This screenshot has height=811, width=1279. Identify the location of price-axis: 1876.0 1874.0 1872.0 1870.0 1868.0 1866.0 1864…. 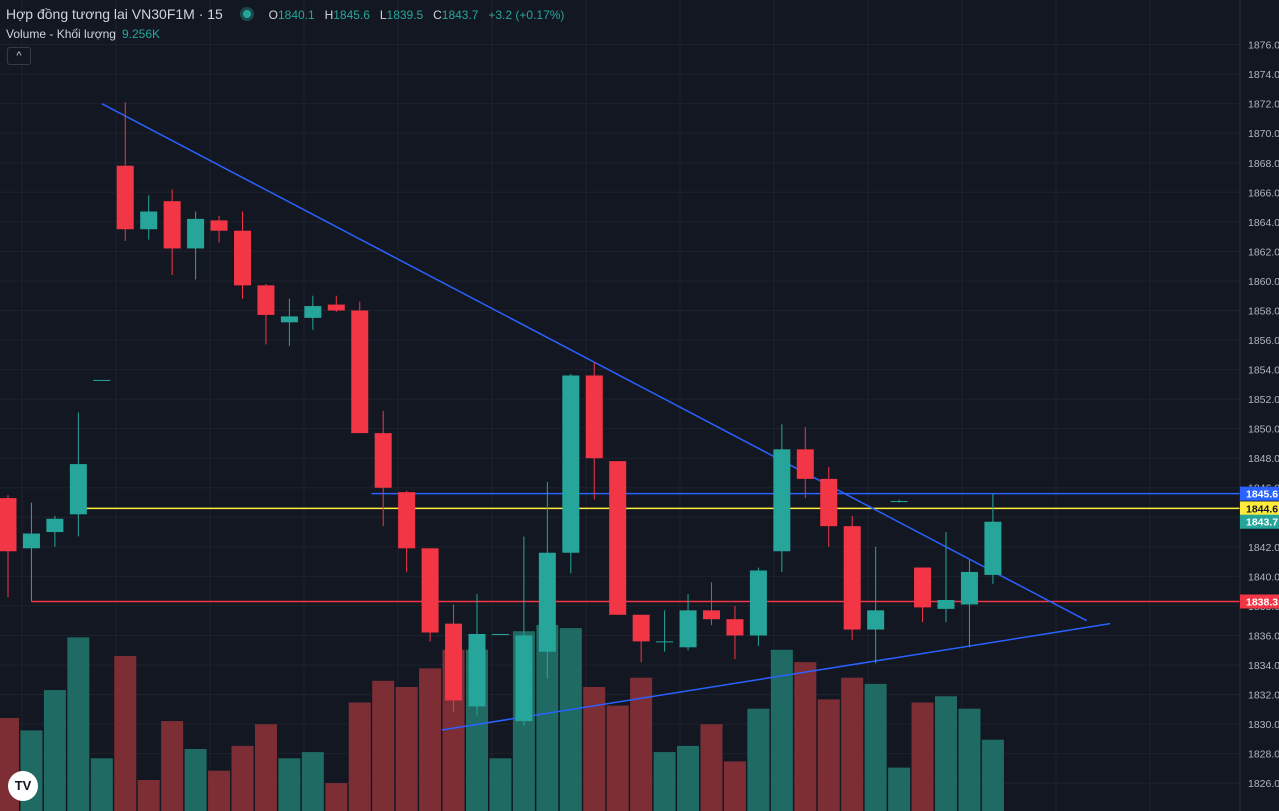
(1259, 405).